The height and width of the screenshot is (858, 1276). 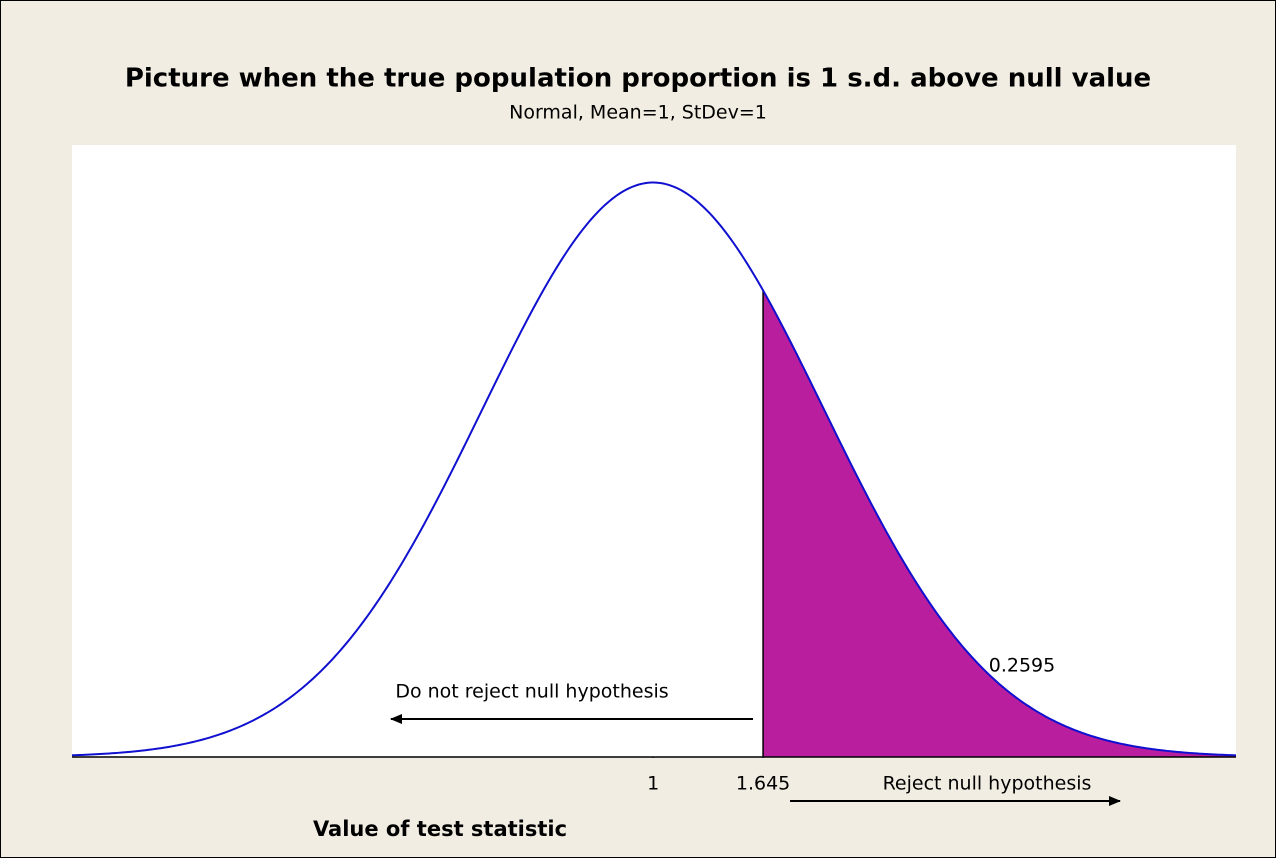 I want to click on annotation: Do not reject null hypothesis, so click(x=531, y=692).